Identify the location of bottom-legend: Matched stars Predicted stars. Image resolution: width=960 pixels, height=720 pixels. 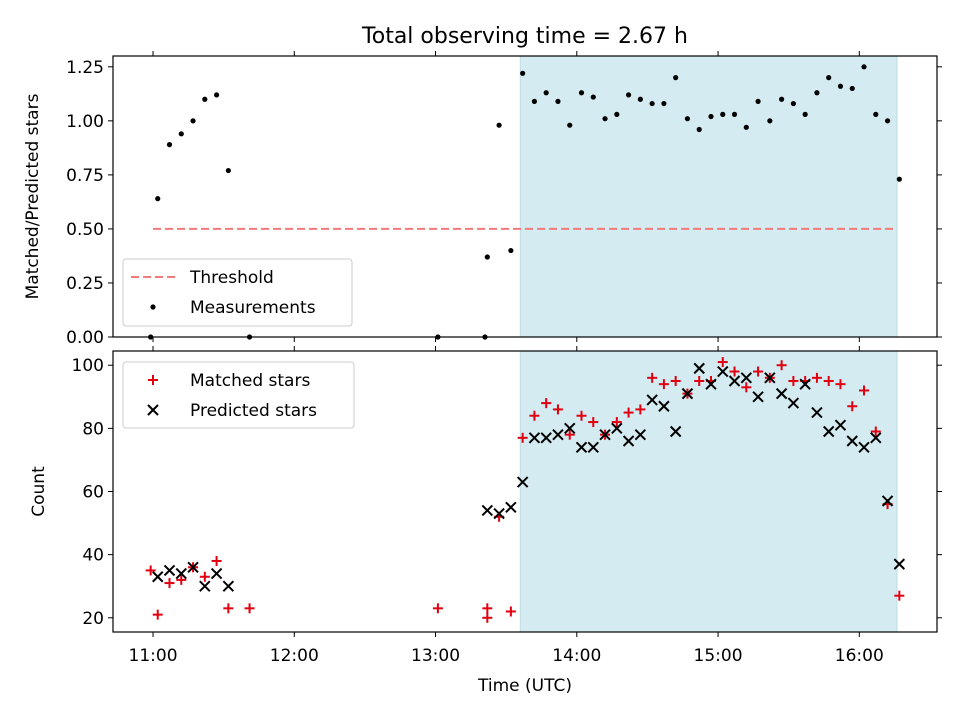
(238, 395).